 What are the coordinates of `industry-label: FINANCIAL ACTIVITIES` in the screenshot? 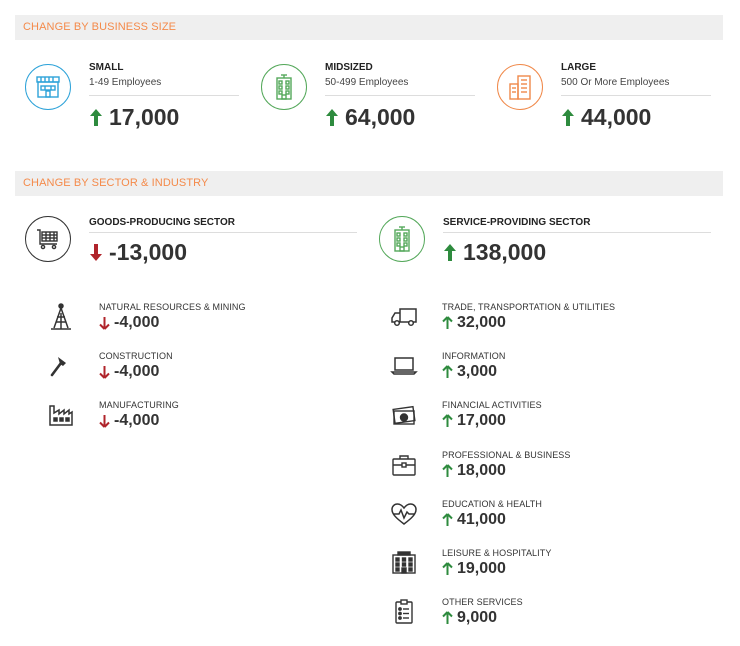 It's located at (492, 405).